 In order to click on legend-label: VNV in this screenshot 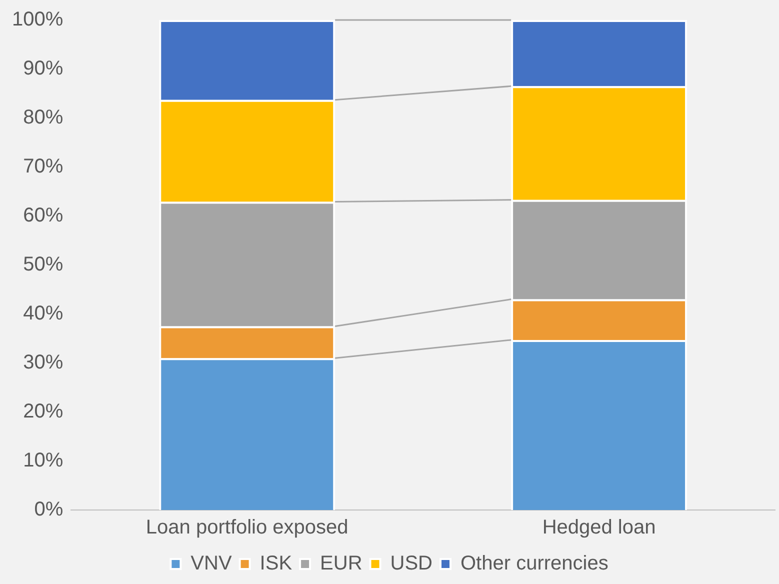, I will do `click(211, 563)`.